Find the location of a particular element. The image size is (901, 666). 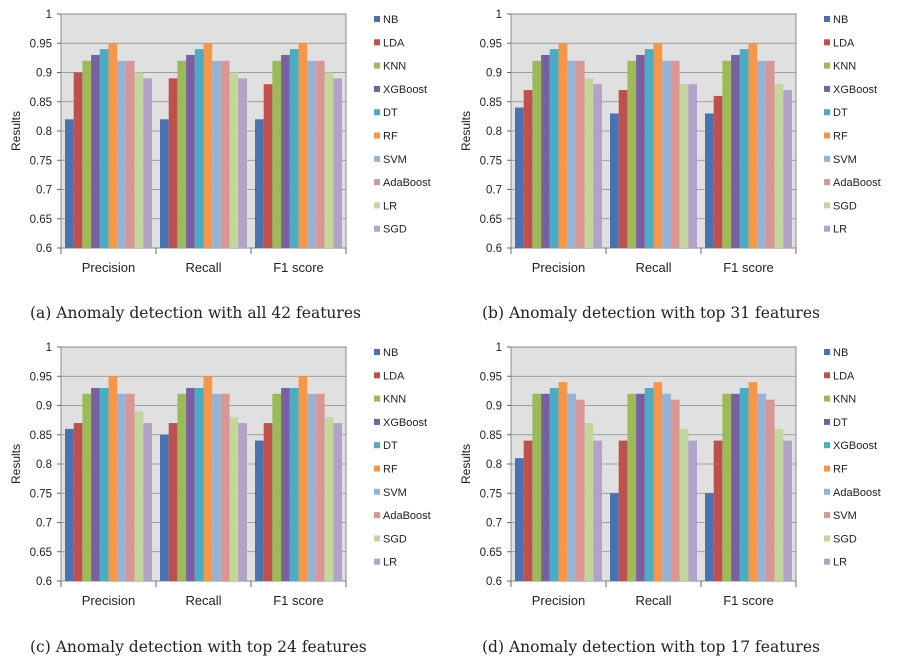

bar-adaboost-f1-score is located at coordinates (320, 487).